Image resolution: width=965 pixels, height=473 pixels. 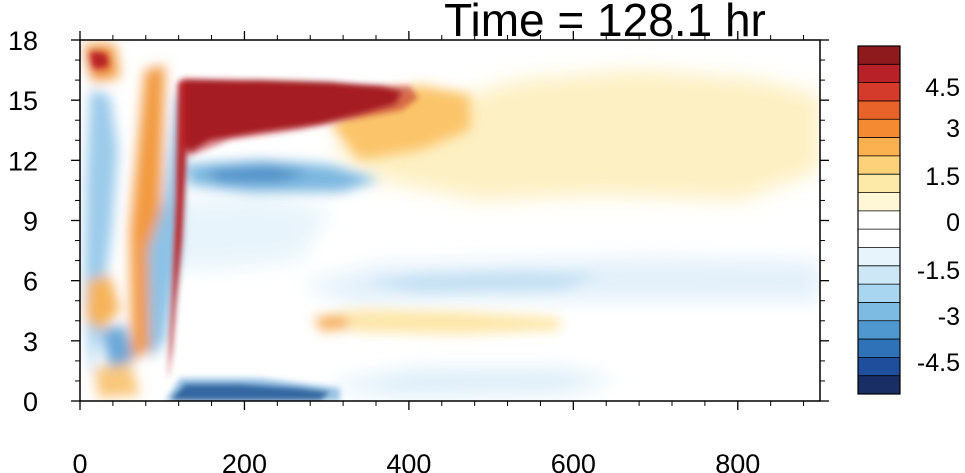 I want to click on y-tick-label: 0, so click(x=30, y=402).